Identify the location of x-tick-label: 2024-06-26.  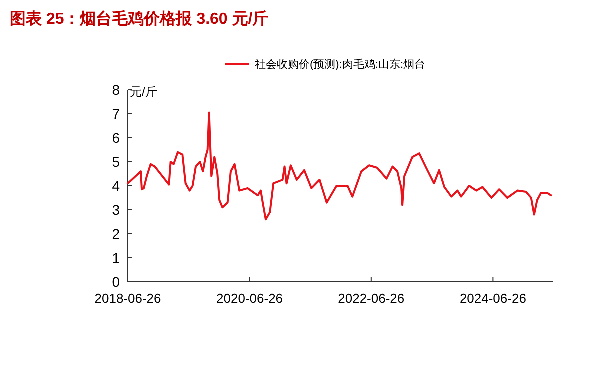
(493, 298).